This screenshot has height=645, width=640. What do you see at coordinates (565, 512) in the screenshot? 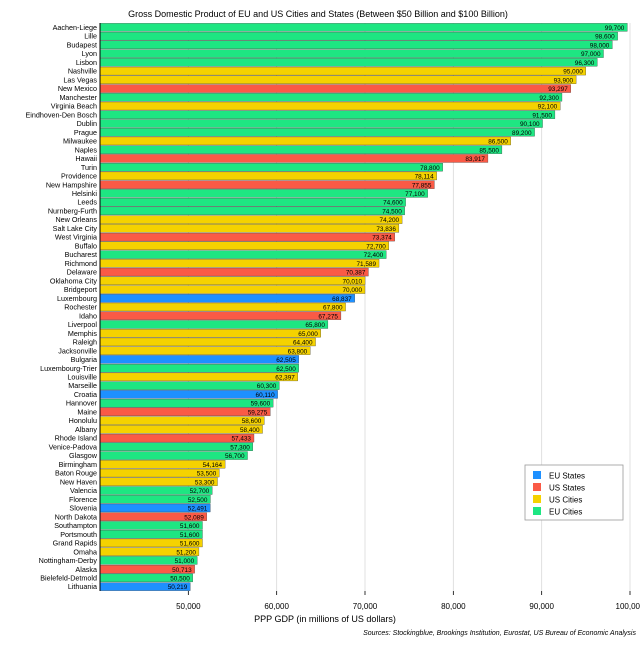
I see `legend-label: EU Cities` at bounding box center [565, 512].